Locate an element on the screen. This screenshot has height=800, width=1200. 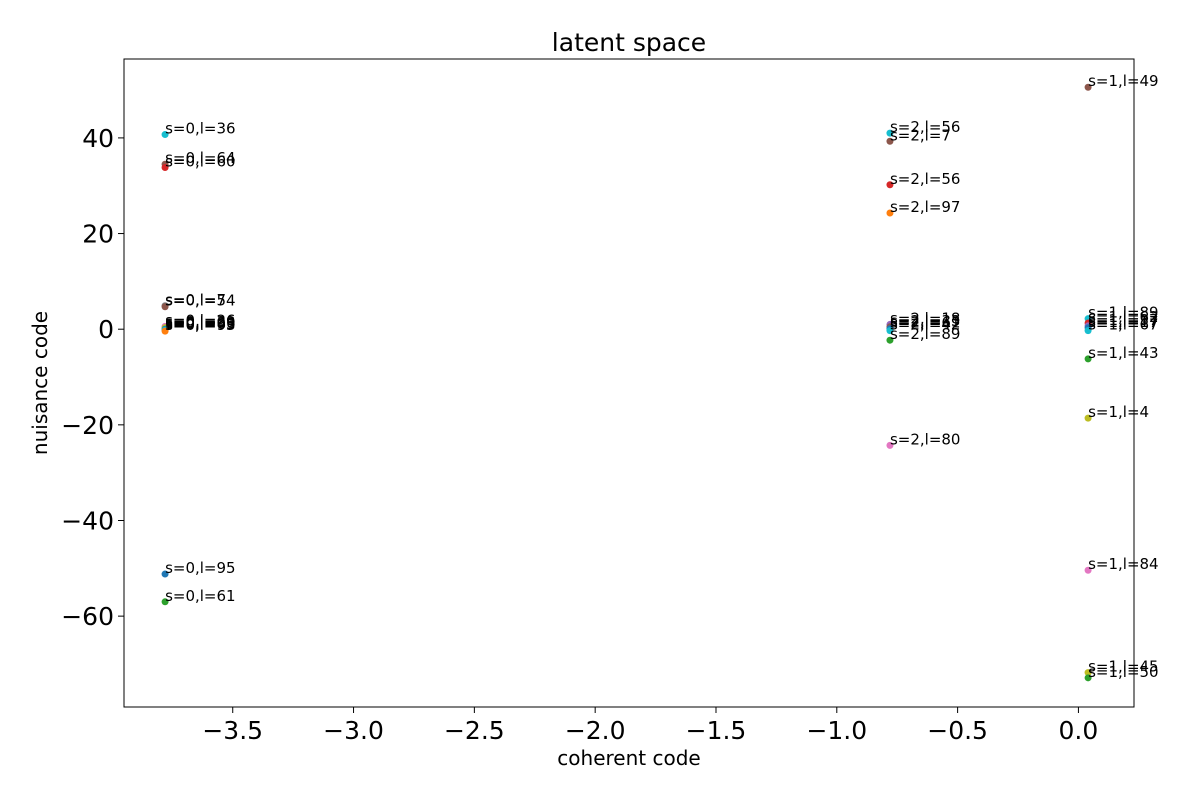
y-tick-label: −40 is located at coordinates (87, 520).